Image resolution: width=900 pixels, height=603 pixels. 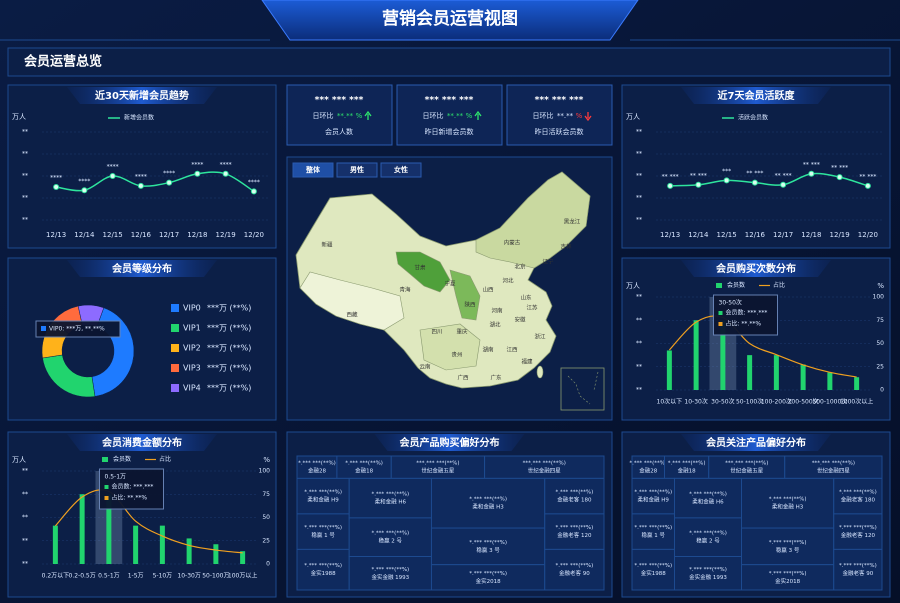 What do you see at coordinates (266, 540) in the screenshot?
I see `y2-tick-label: 25` at bounding box center [266, 540].